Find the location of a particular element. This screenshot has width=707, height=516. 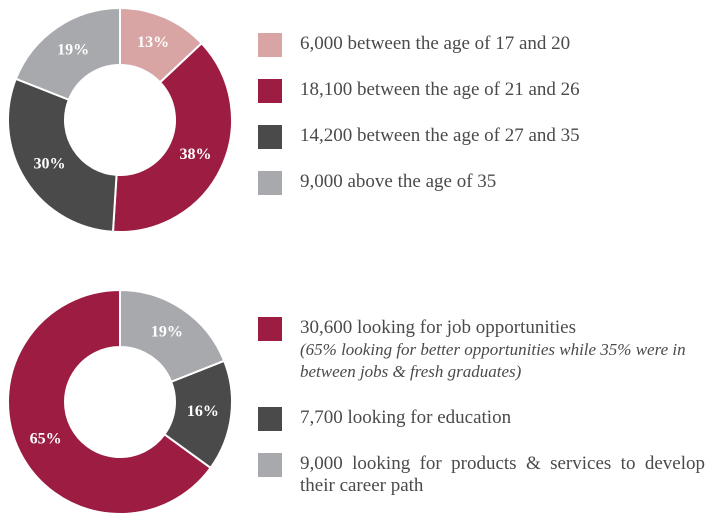

slice-label: 65% is located at coordinates (46, 439).